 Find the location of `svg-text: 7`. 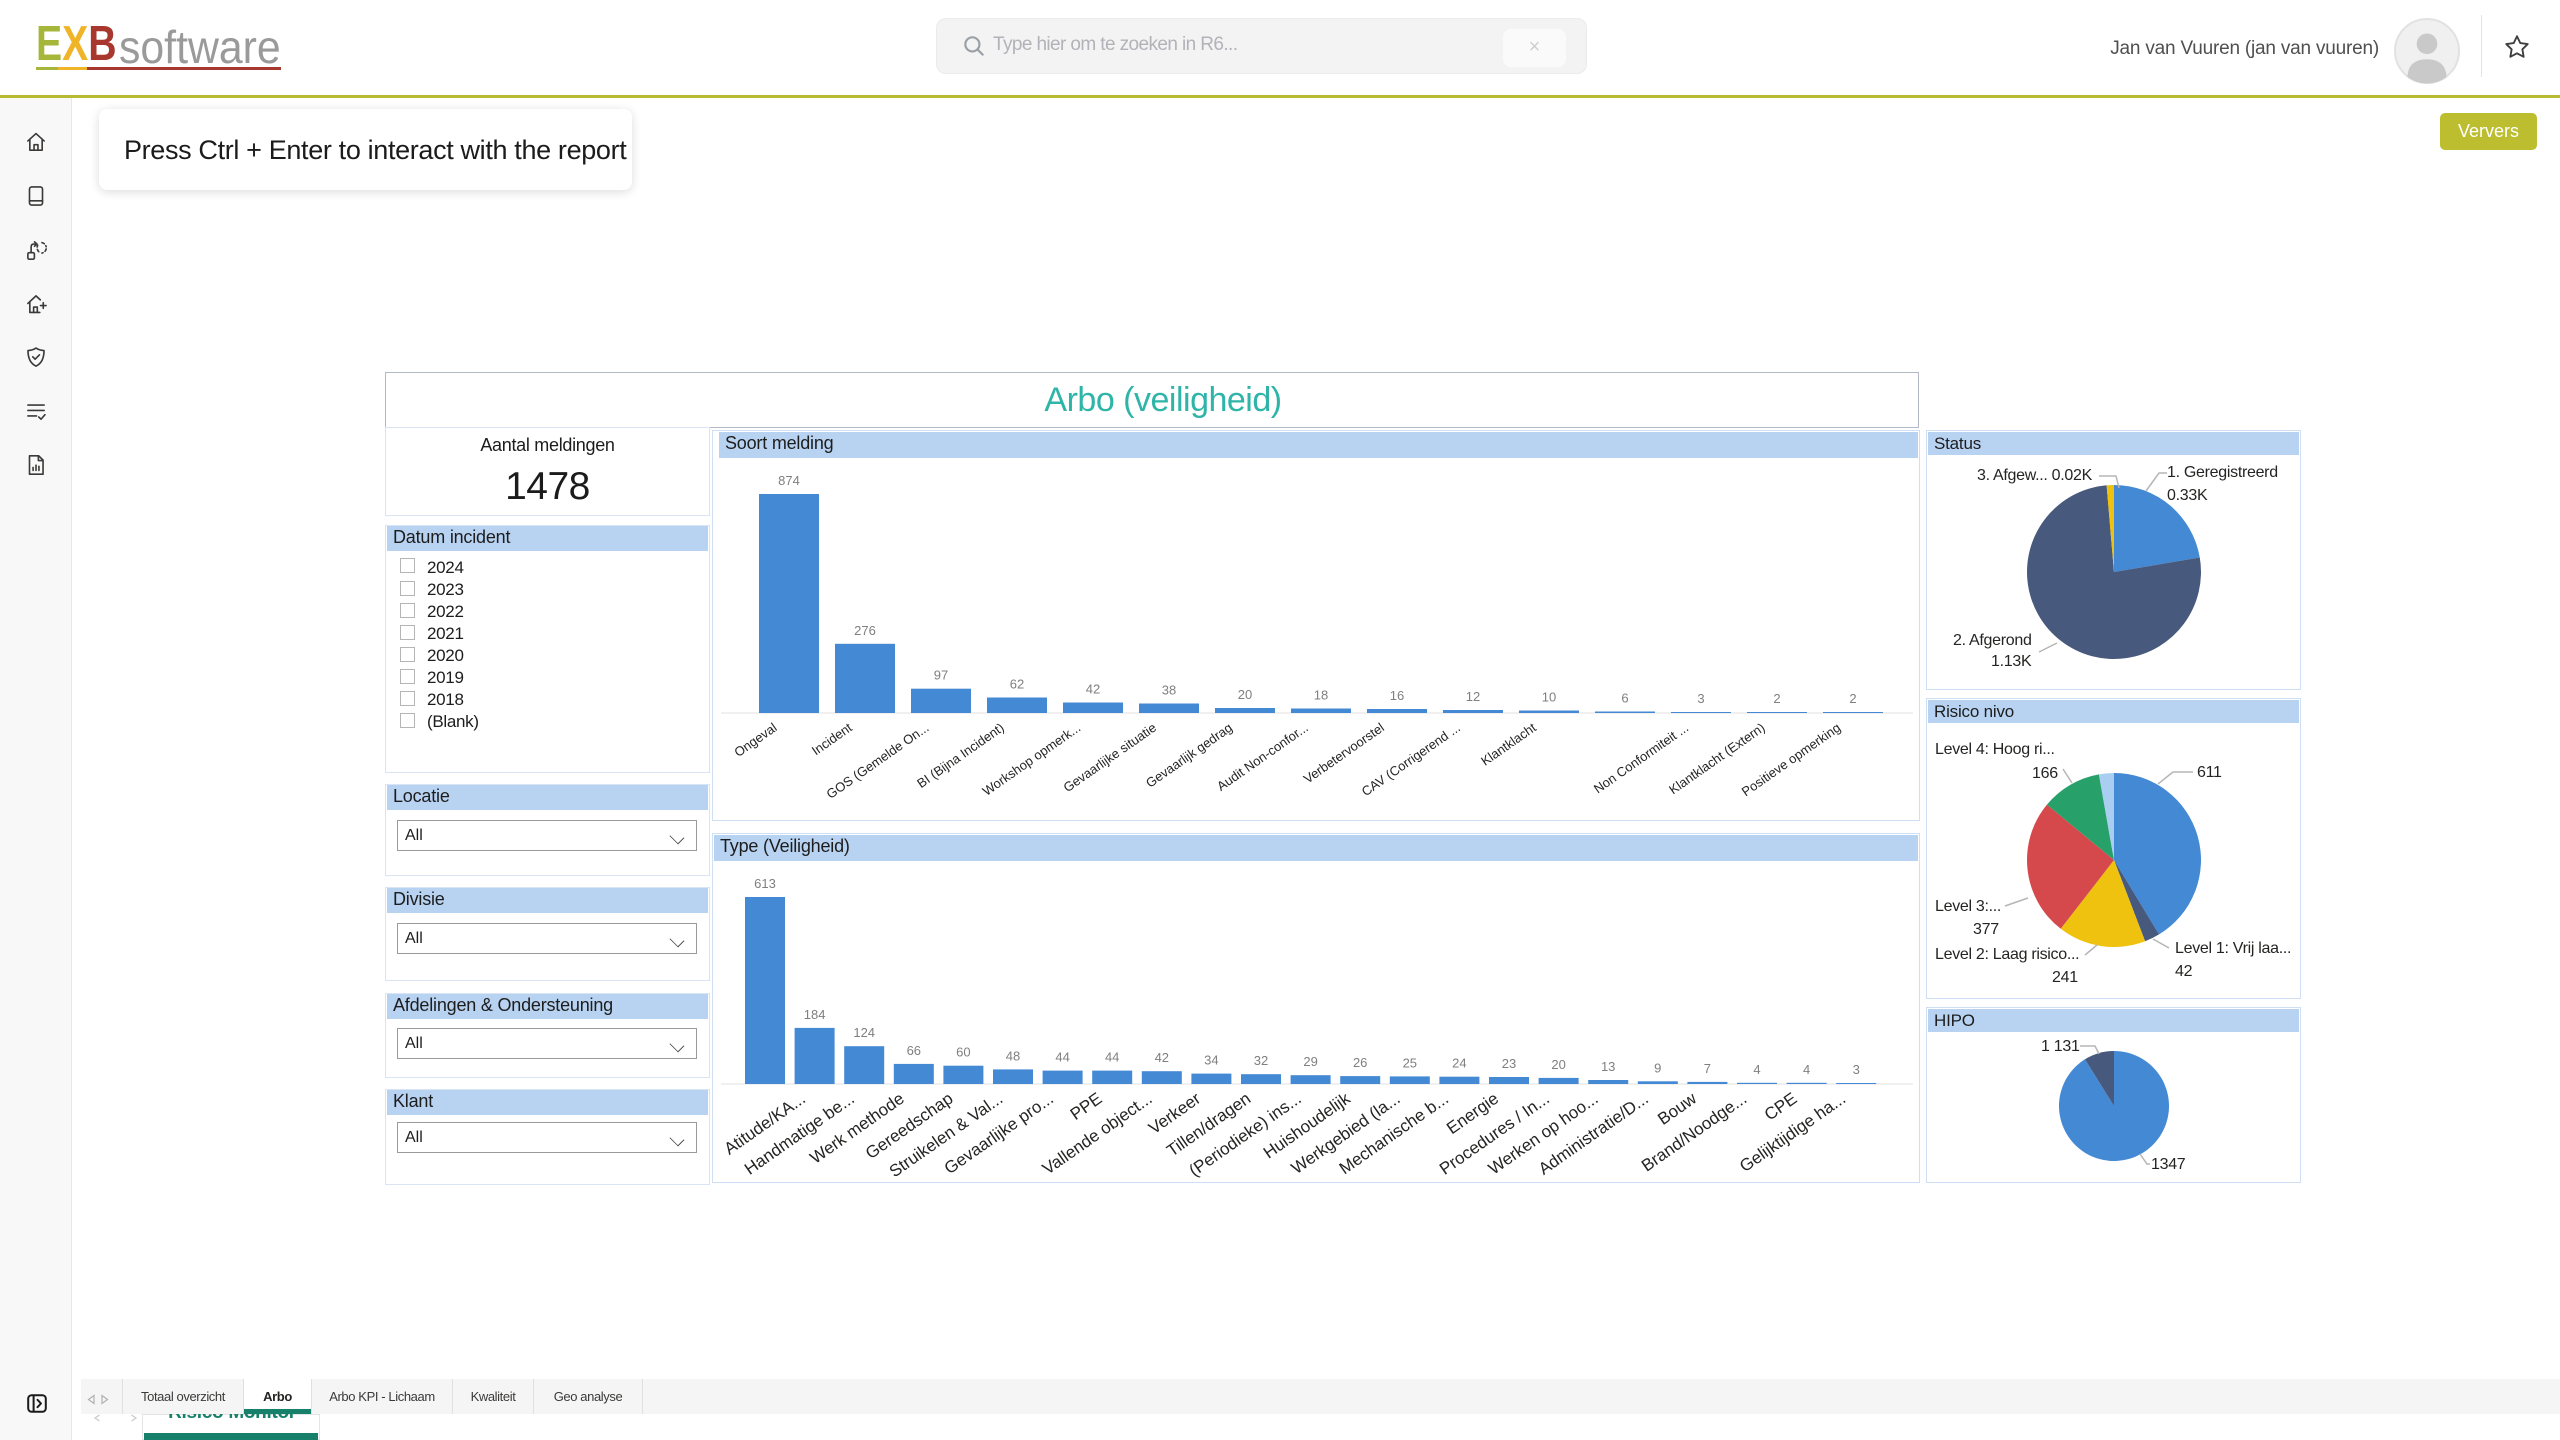

svg-text: 7 is located at coordinates (1707, 1068).